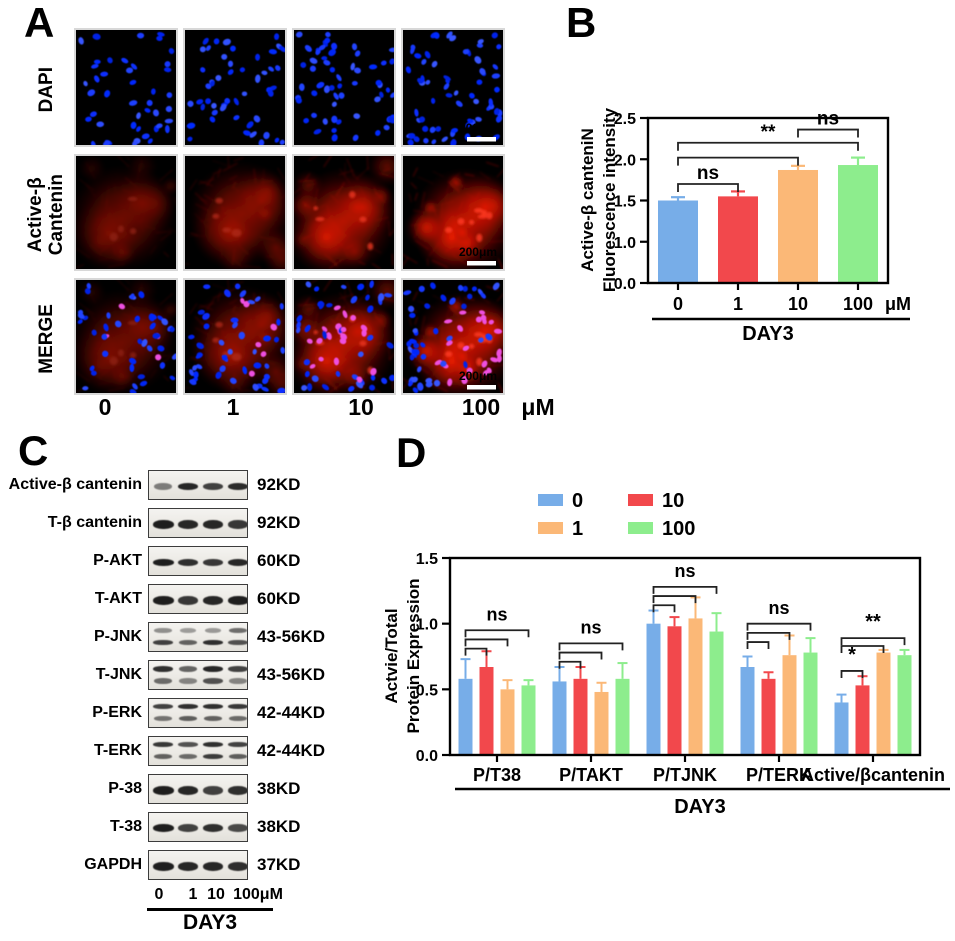  Describe the element at coordinates (898, 304) in the screenshot. I see `b-unit-label: μM` at that location.